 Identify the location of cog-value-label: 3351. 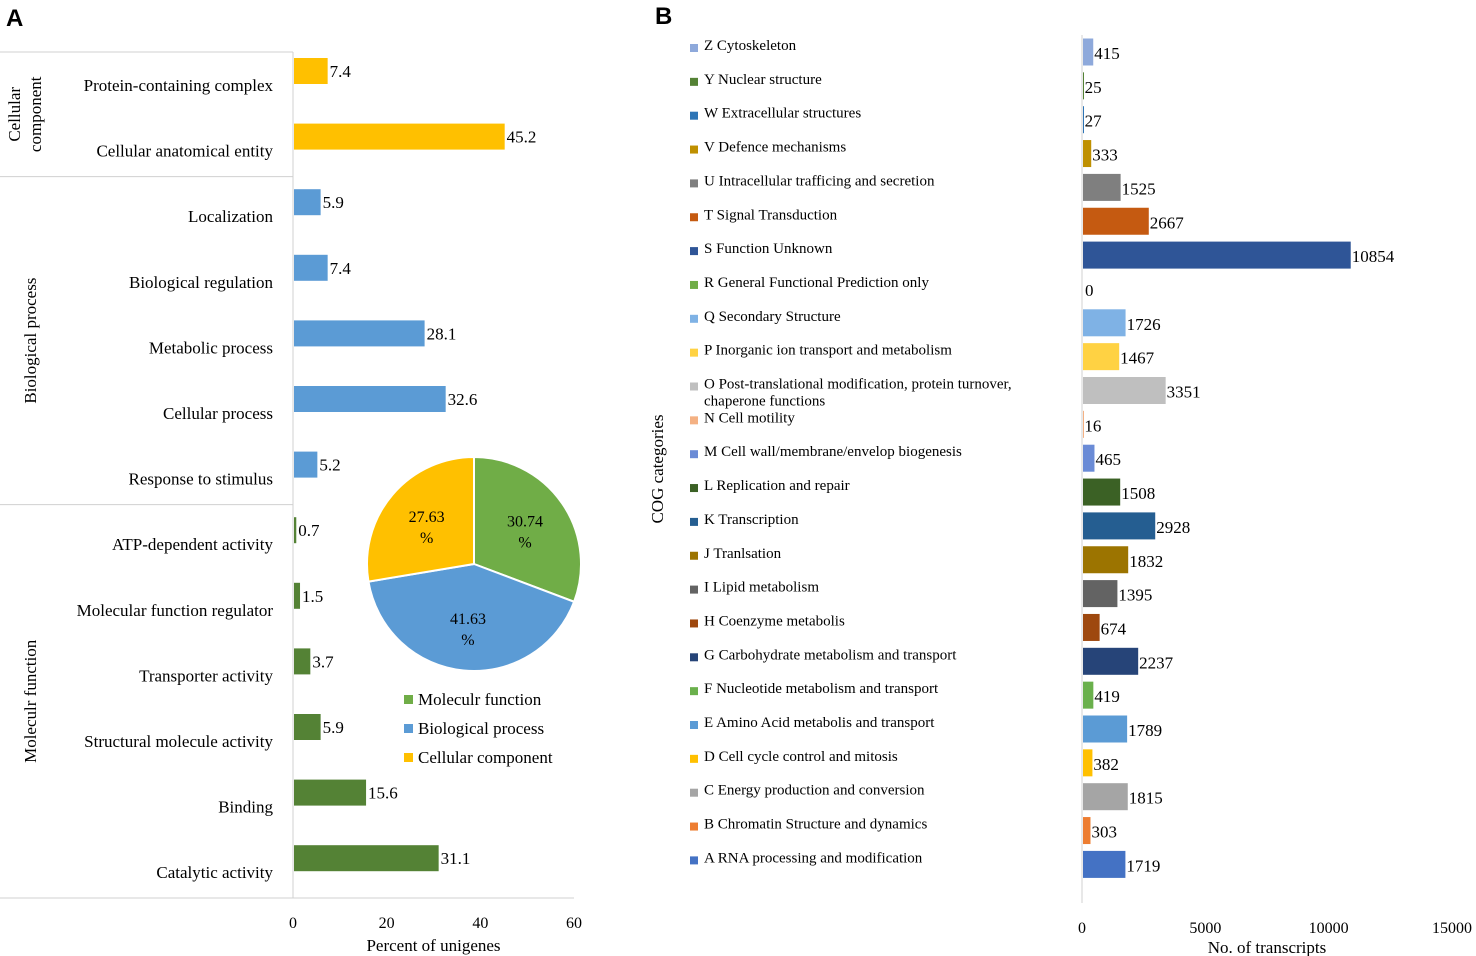
(1184, 392).